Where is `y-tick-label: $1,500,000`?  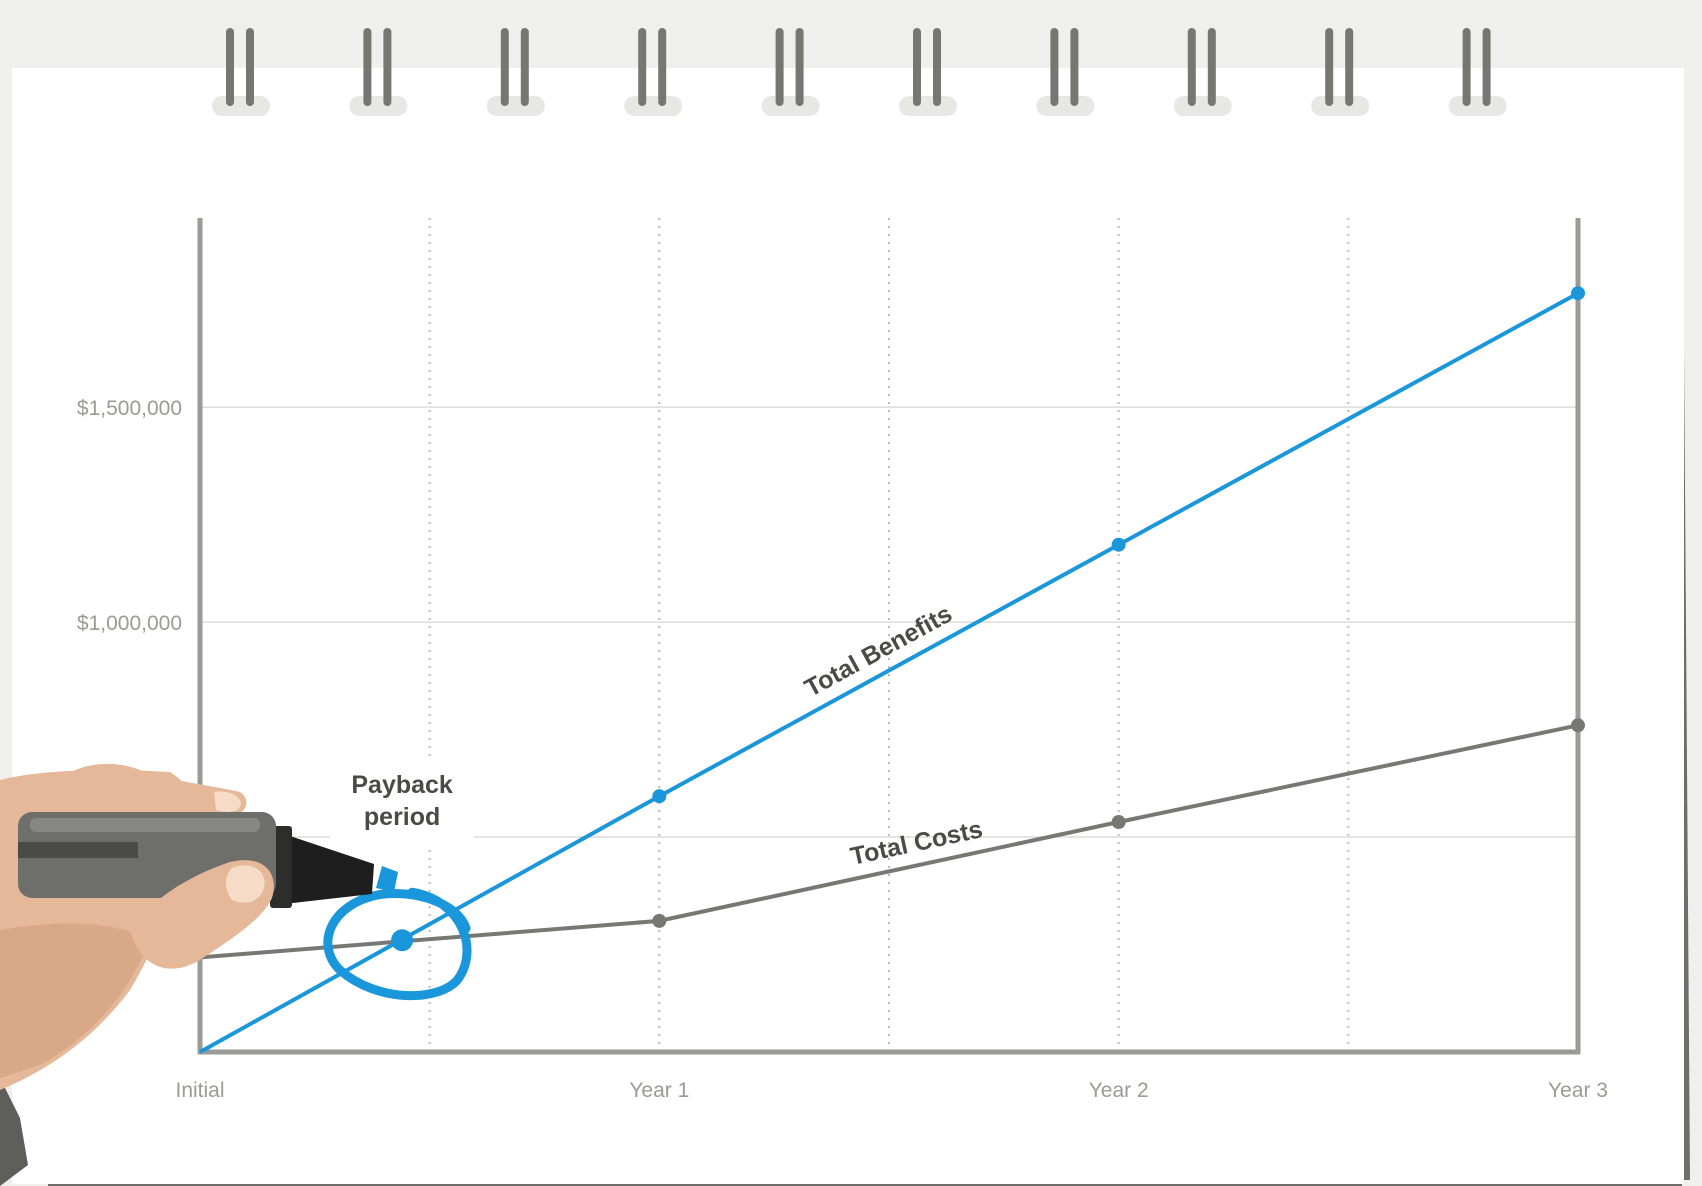 y-tick-label: $1,500,000 is located at coordinates (129, 408).